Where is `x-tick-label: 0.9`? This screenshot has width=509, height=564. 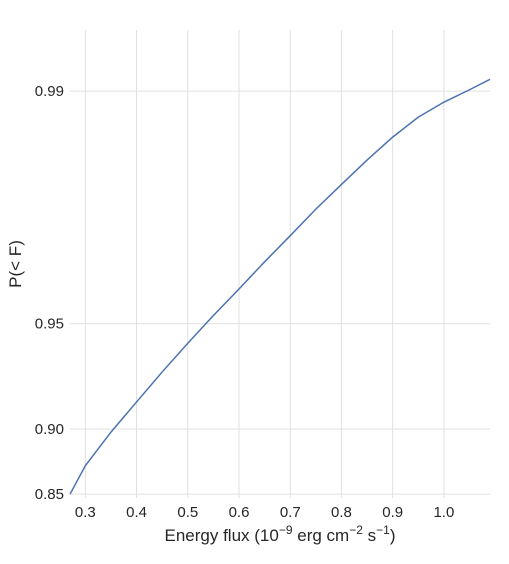 x-tick-label: 0.9 is located at coordinates (392, 512).